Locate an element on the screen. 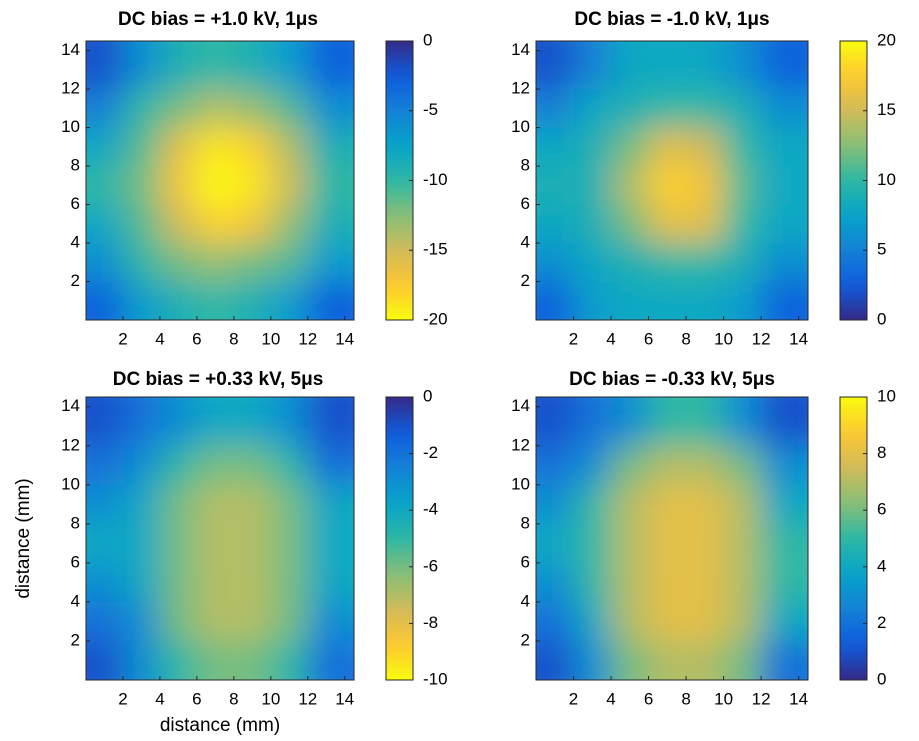 This screenshot has width=919, height=741. y-axis-label: distance (mm) is located at coordinates (23, 538).